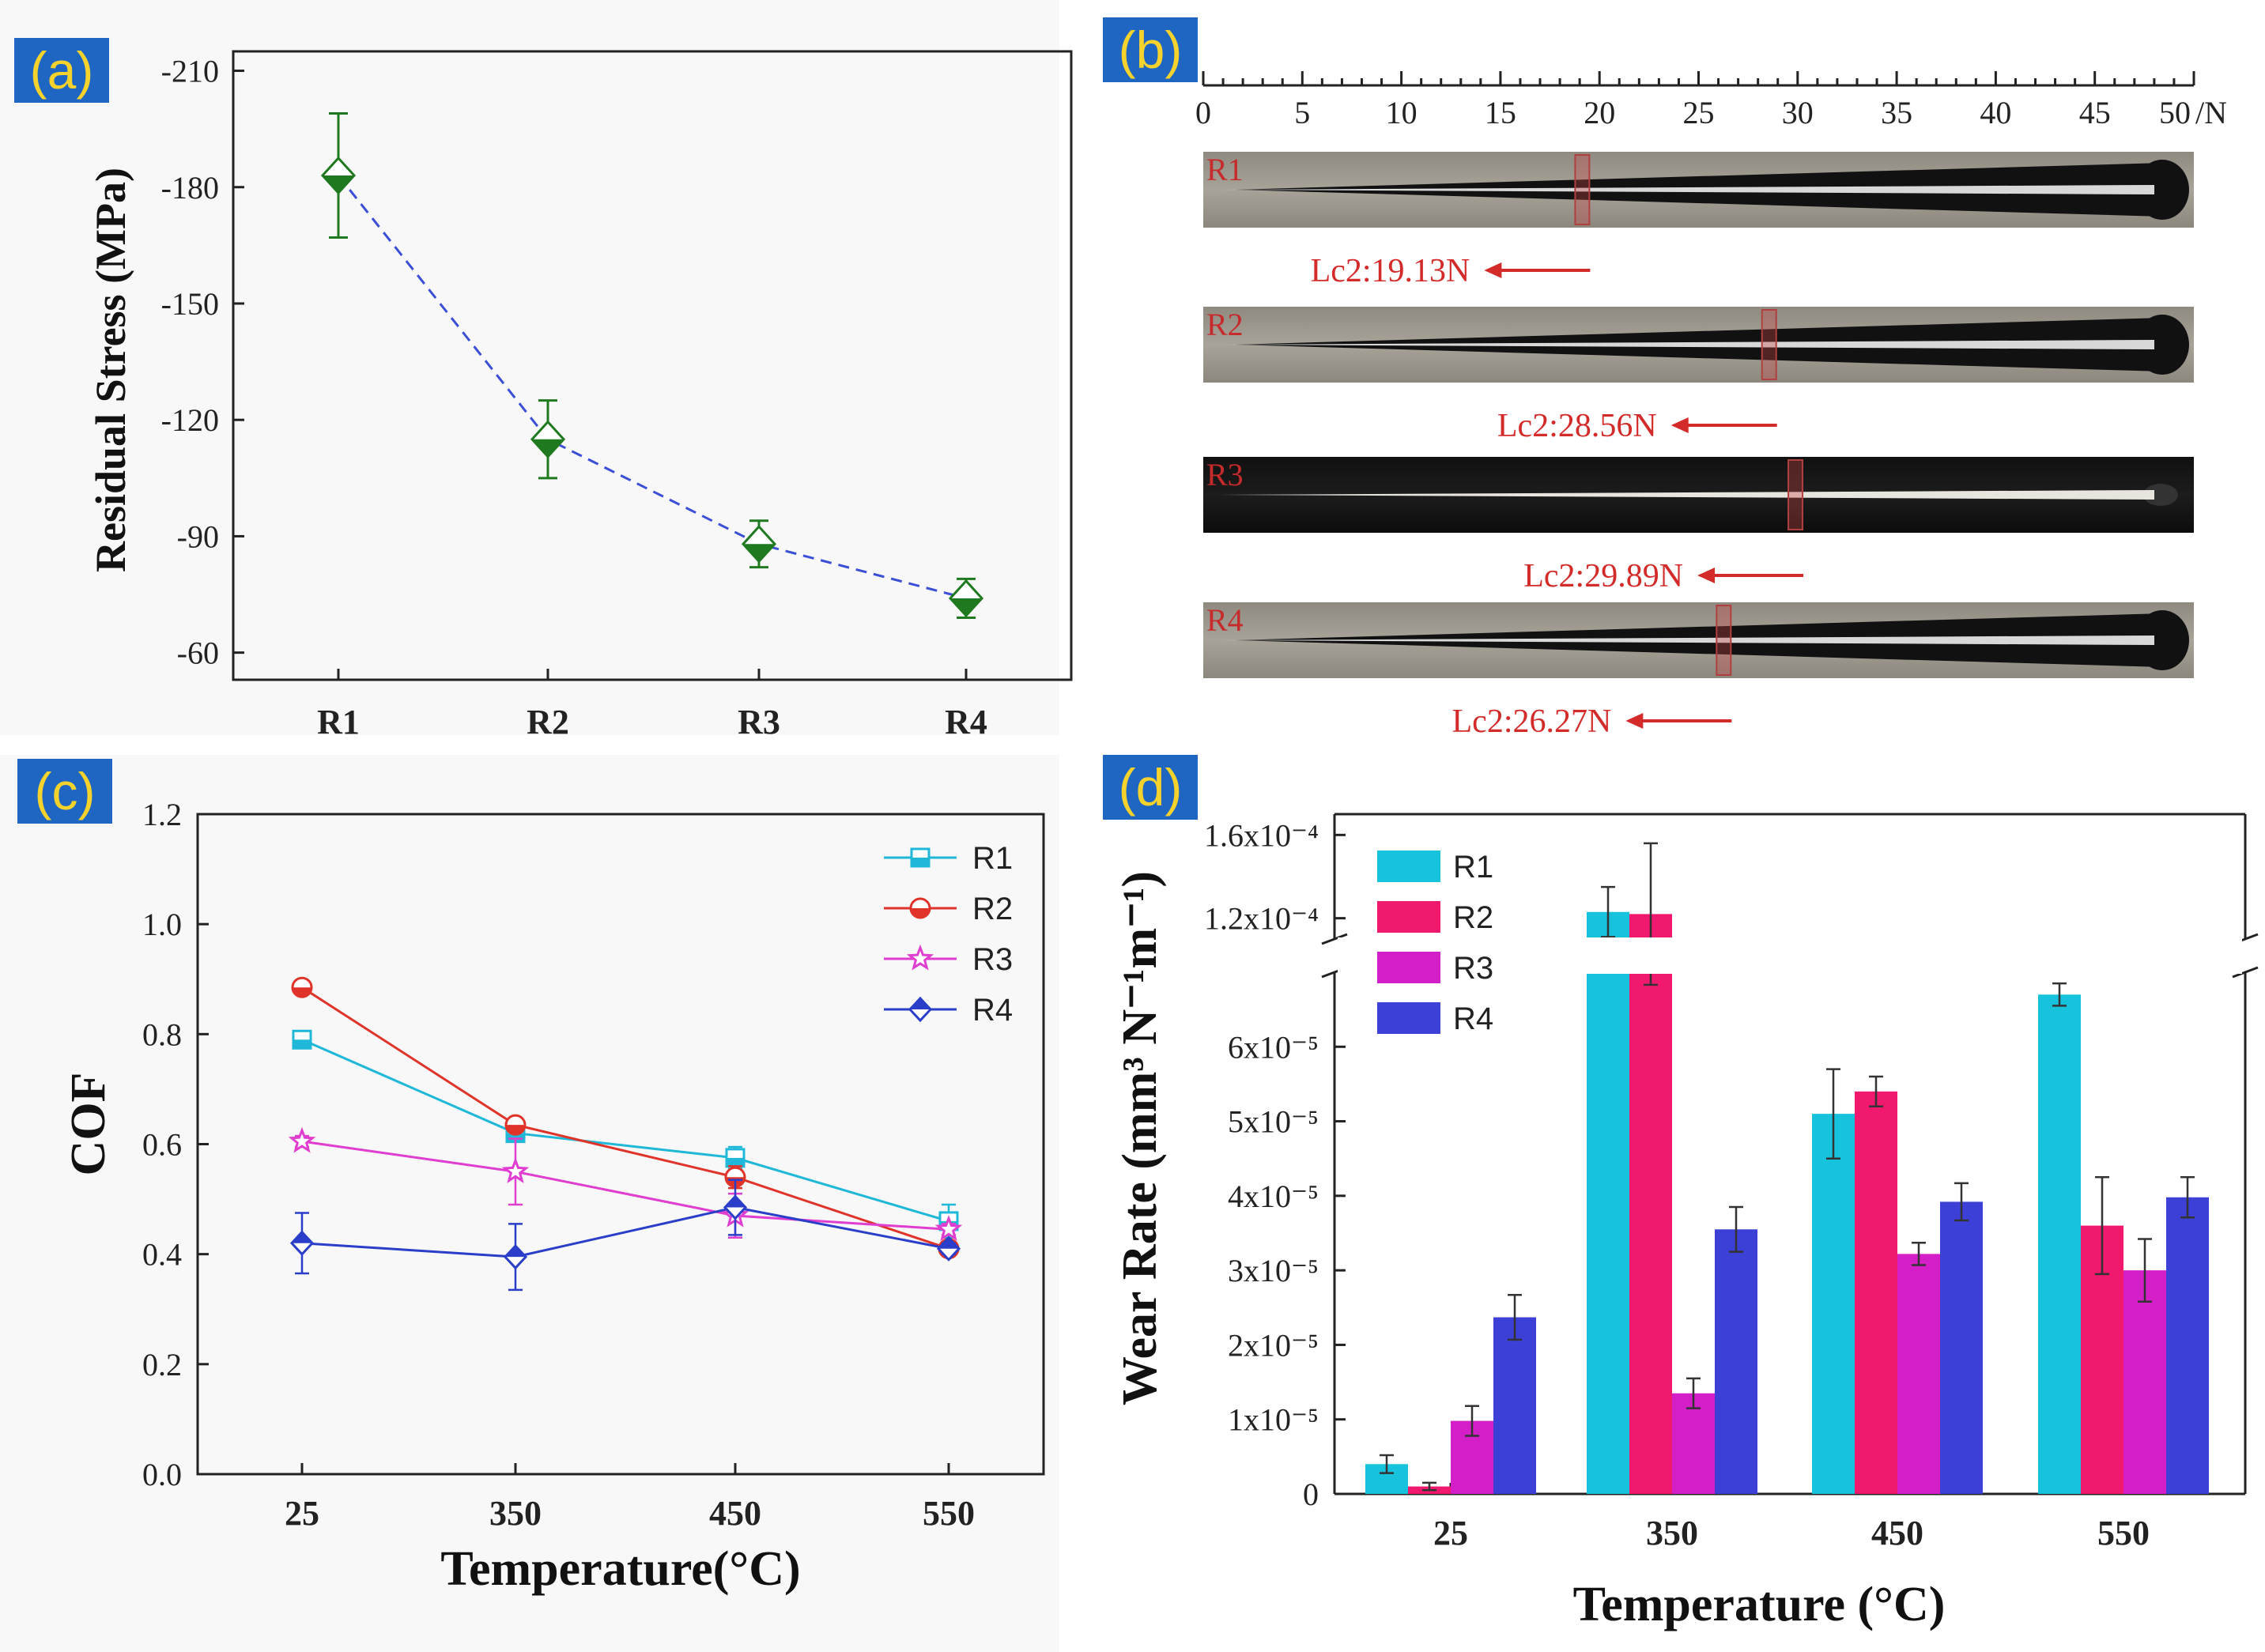 This screenshot has width=2265, height=1652. I want to click on scale-tick-label: 40, so click(1995, 112).